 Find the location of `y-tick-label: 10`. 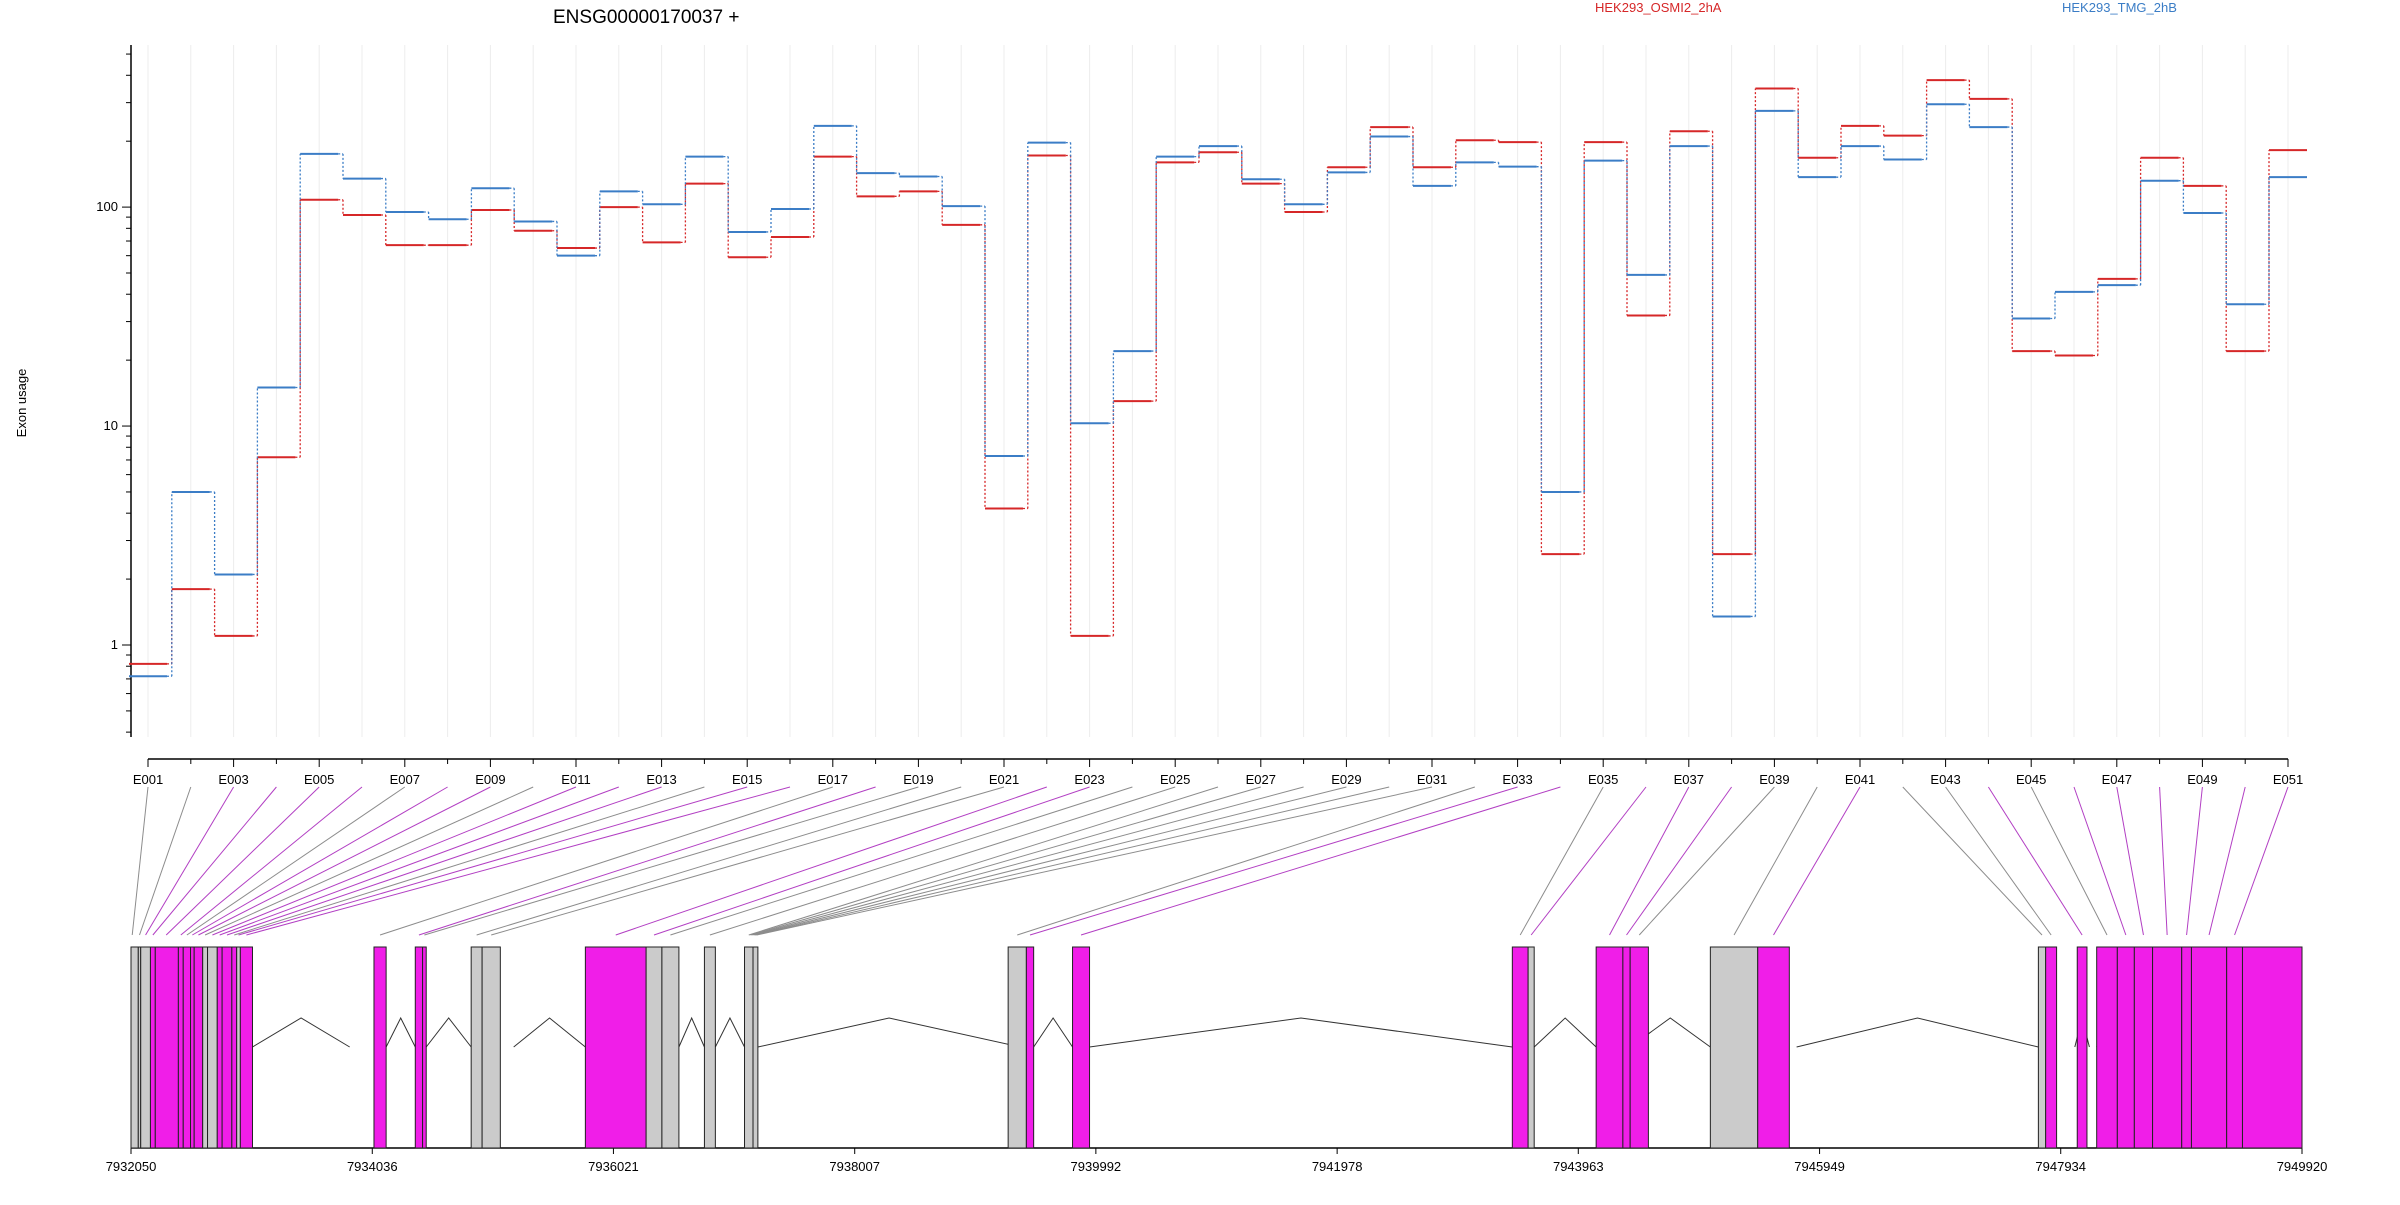

y-tick-label: 10 is located at coordinates (111, 425).